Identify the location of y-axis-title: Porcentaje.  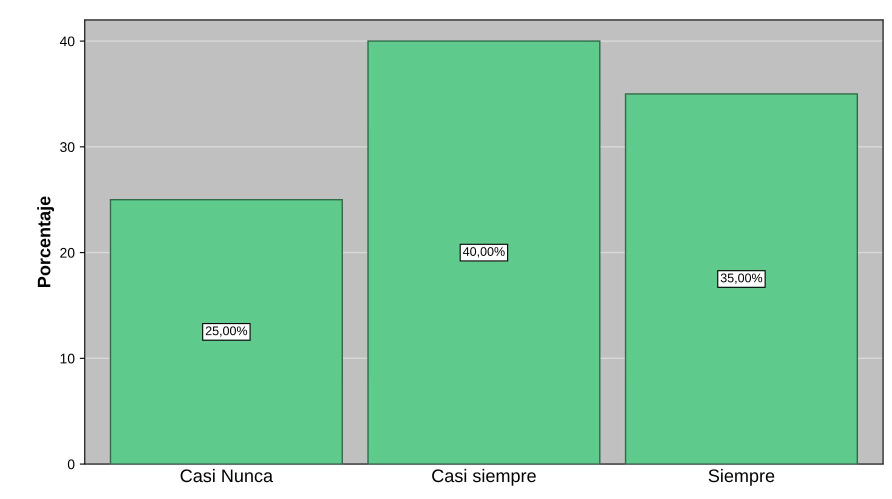
(45, 241).